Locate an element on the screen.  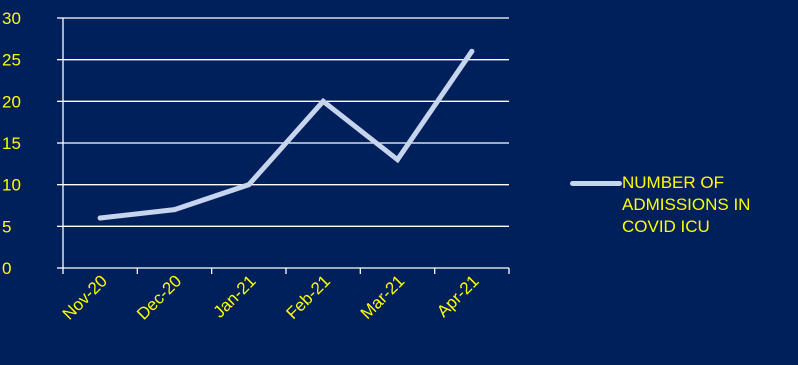
x-tick-label-Apr-21: Apr-21 is located at coordinates (458, 296).